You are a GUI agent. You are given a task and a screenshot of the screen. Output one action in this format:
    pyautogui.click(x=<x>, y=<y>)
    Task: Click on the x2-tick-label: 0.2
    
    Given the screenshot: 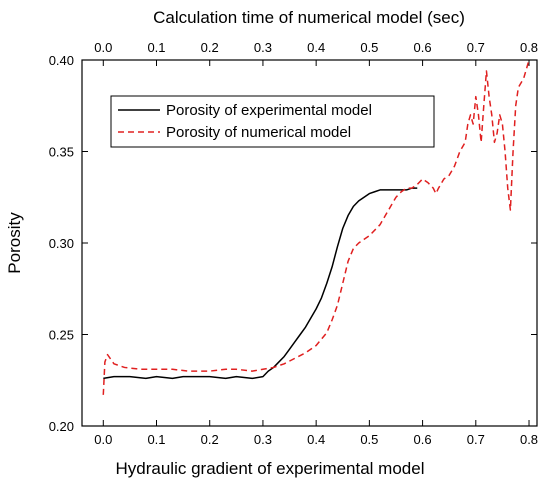 What is the action you would take?
    pyautogui.click(x=210, y=47)
    